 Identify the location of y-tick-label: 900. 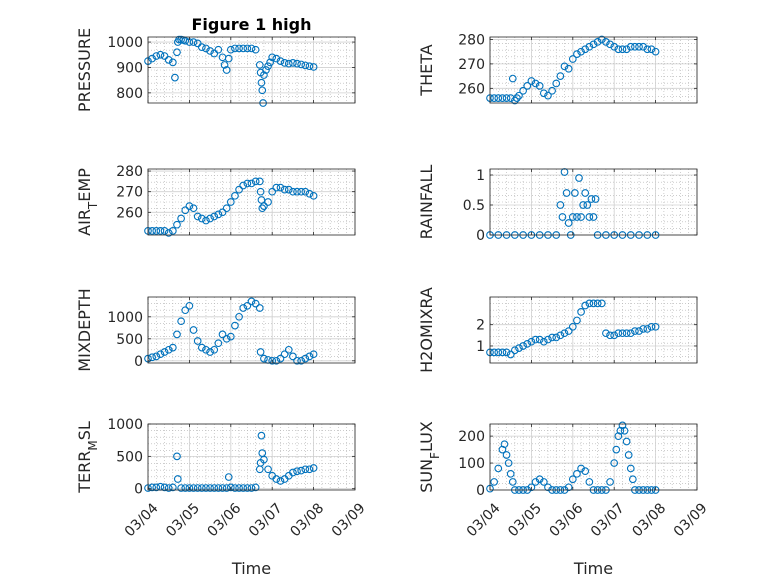
(129, 68).